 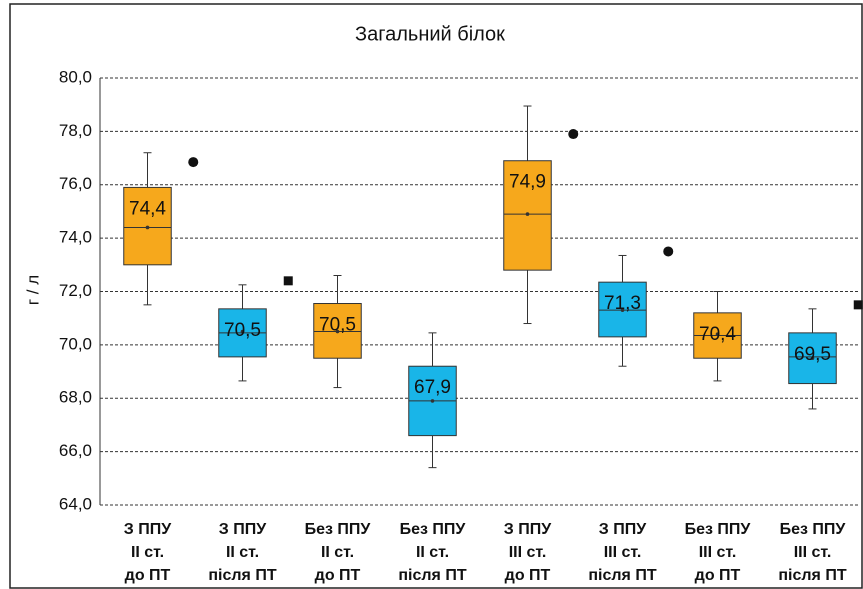 What do you see at coordinates (147, 208) in the screenshot?
I see `mean-label: 74,4` at bounding box center [147, 208].